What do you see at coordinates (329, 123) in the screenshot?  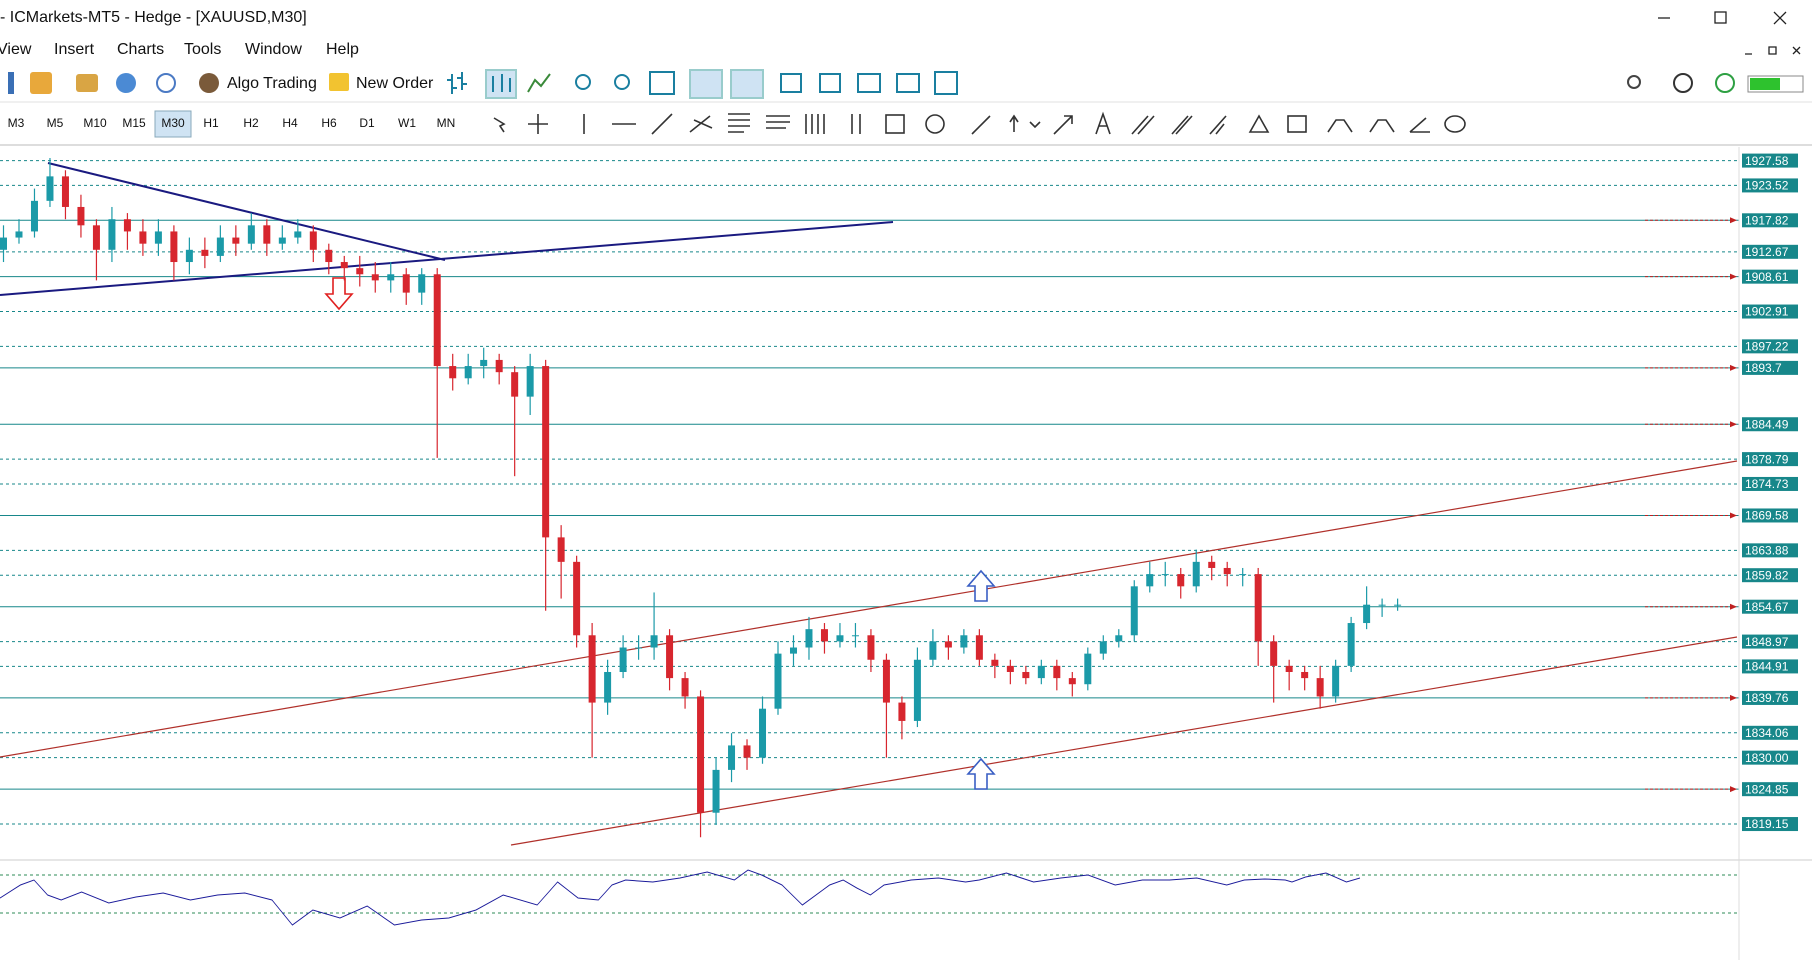 I see `timeframe: H6` at bounding box center [329, 123].